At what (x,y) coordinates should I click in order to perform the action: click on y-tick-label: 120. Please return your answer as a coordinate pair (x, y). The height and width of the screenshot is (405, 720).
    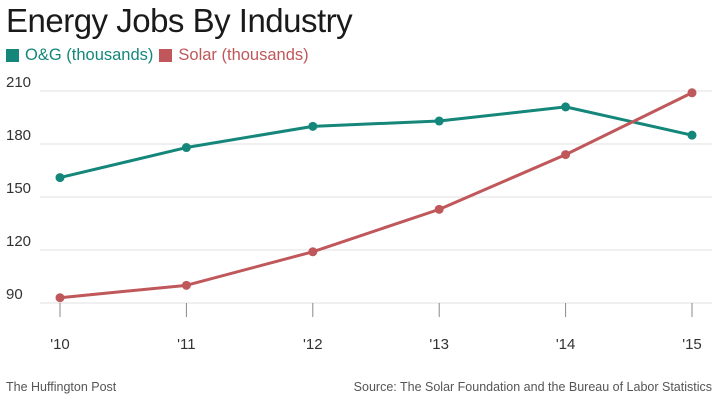
    Looking at the image, I should click on (18, 241).